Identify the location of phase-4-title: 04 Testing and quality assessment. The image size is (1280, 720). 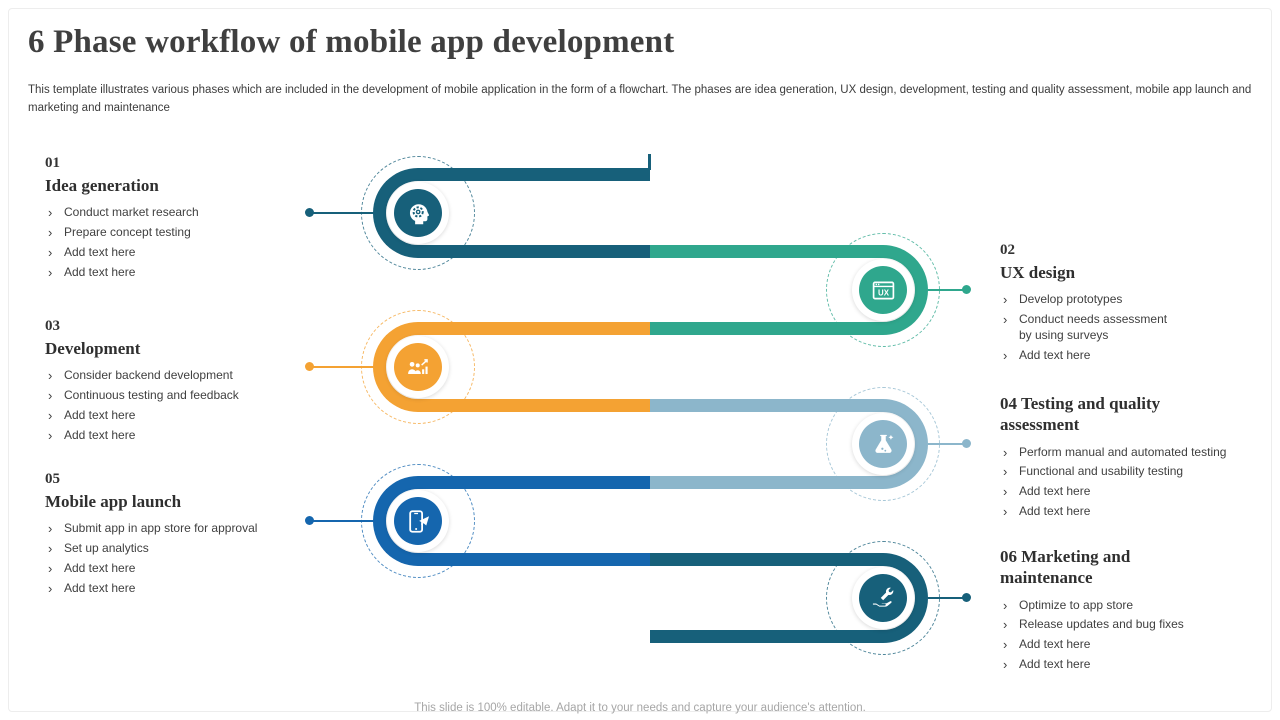
(1102, 414).